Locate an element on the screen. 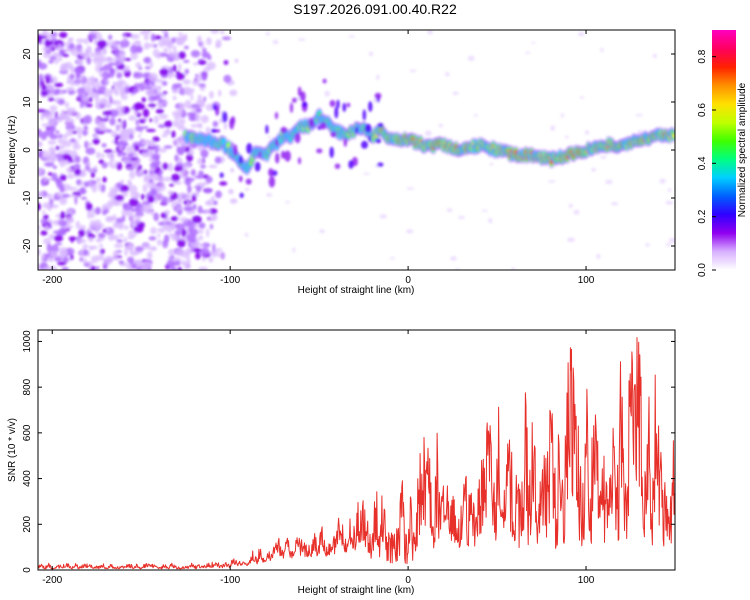  x-tick-label: 100 is located at coordinates (586, 280).